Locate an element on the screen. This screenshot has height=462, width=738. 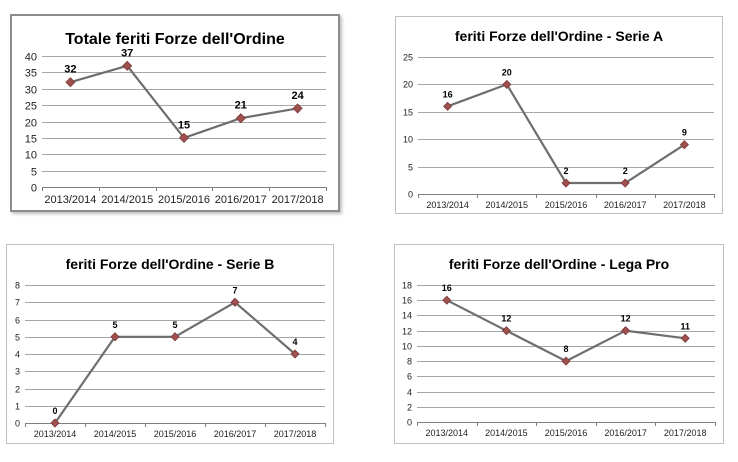
y-tick-label: 7 is located at coordinates (17, 303).